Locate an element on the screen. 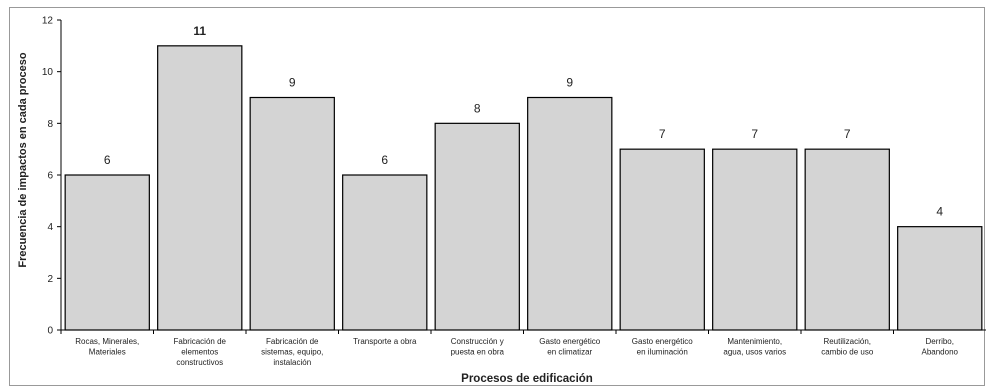 This screenshot has height=388, width=986. x-tick-label-line: Abandono is located at coordinates (940, 352).